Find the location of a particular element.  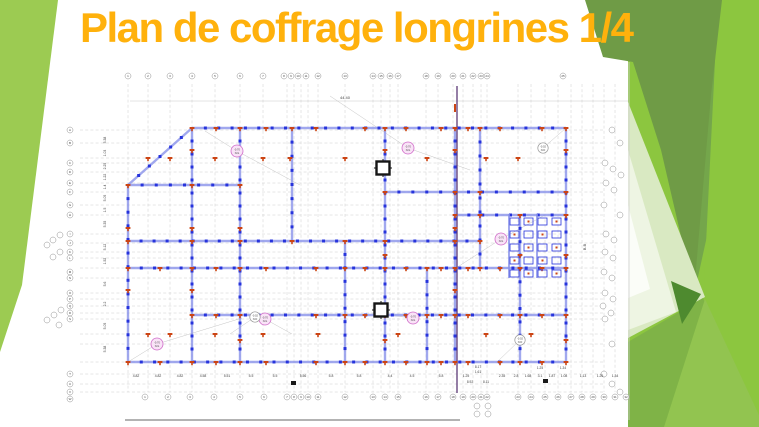

svg-text: 1.08 is located at coordinates (564, 376).